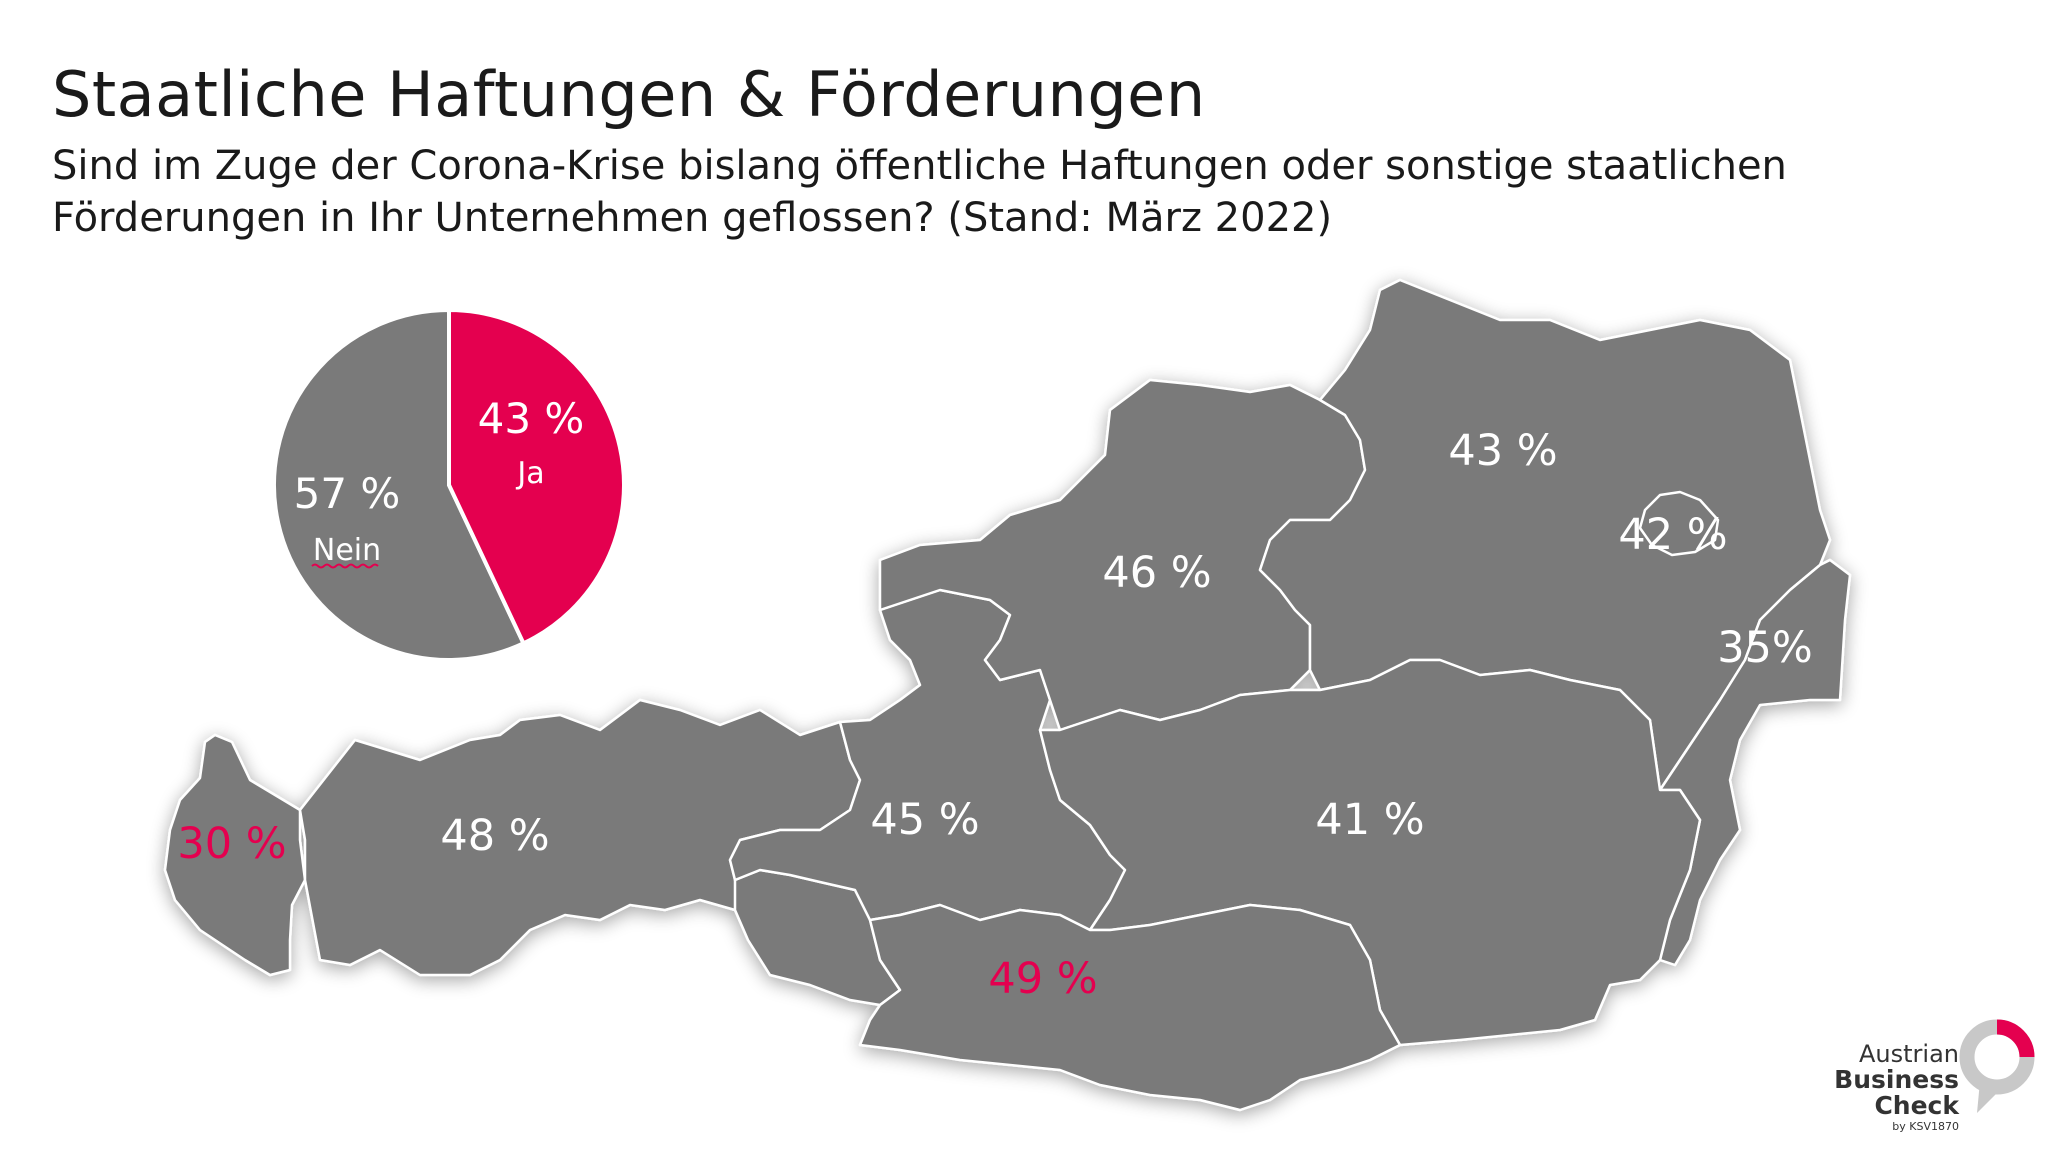 This screenshot has height=1149, width=2049. Describe the element at coordinates (924, 820) in the screenshot. I see `label-salzburg: 45 %` at that location.